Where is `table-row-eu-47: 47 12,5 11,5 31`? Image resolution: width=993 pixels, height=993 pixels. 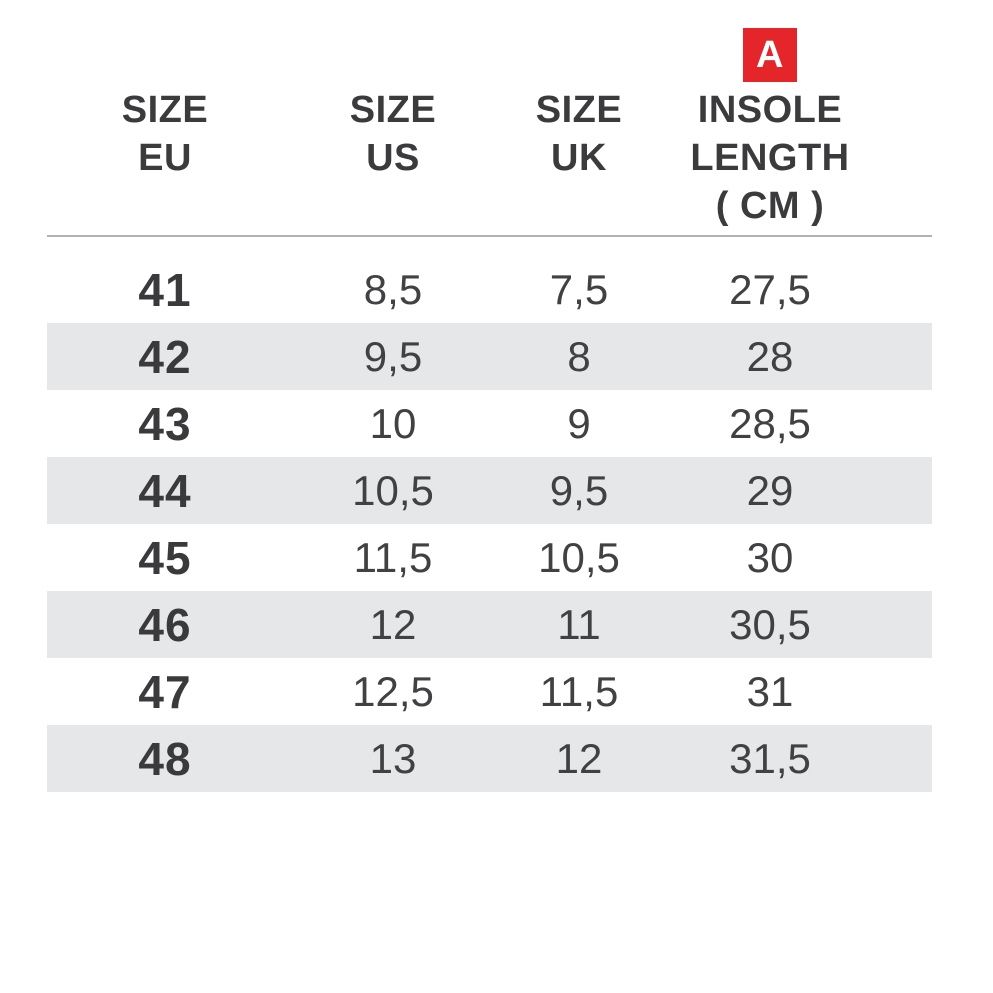
table-row-eu-47: 47 12,5 11,5 31 is located at coordinates (489, 691).